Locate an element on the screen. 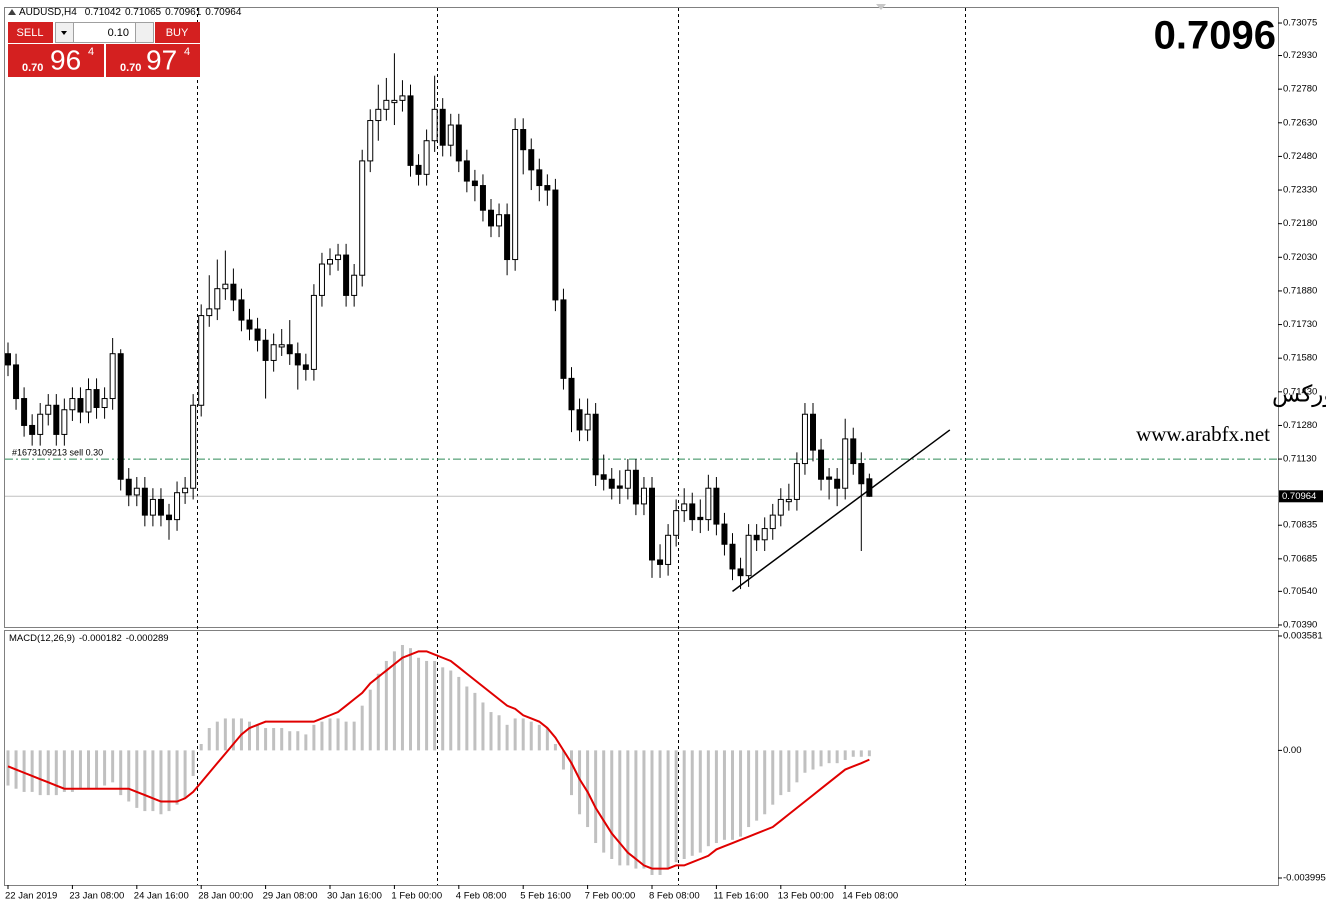 This screenshot has height=909, width=1326. sell-price-box is located at coordinates (56, 60).